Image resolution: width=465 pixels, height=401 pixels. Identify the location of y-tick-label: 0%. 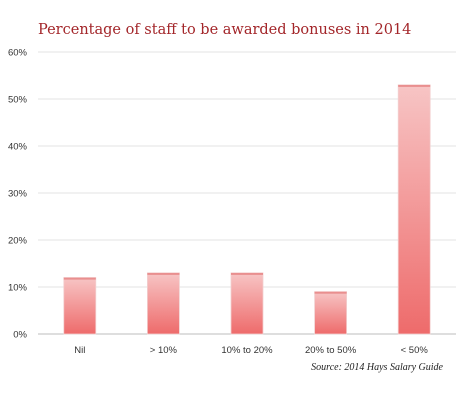
(20, 335).